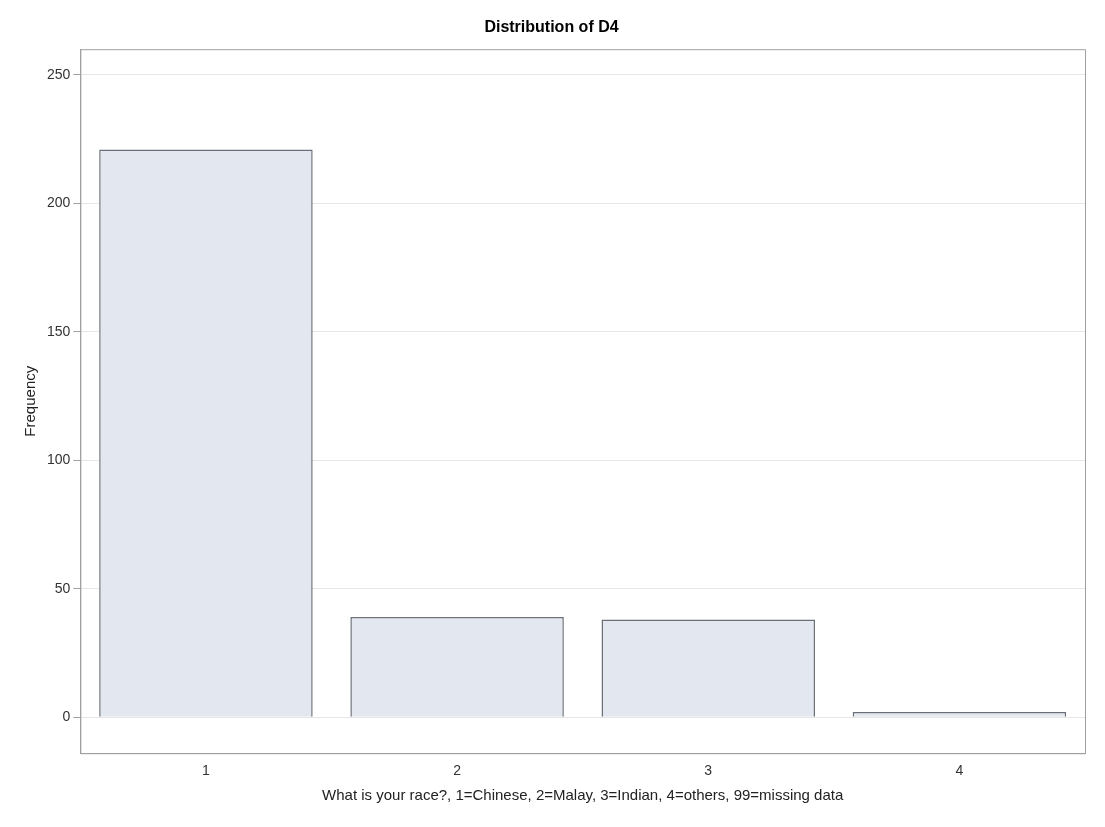  Describe the element at coordinates (30, 401) in the screenshot. I see `y-axis-title: Frequency` at that location.